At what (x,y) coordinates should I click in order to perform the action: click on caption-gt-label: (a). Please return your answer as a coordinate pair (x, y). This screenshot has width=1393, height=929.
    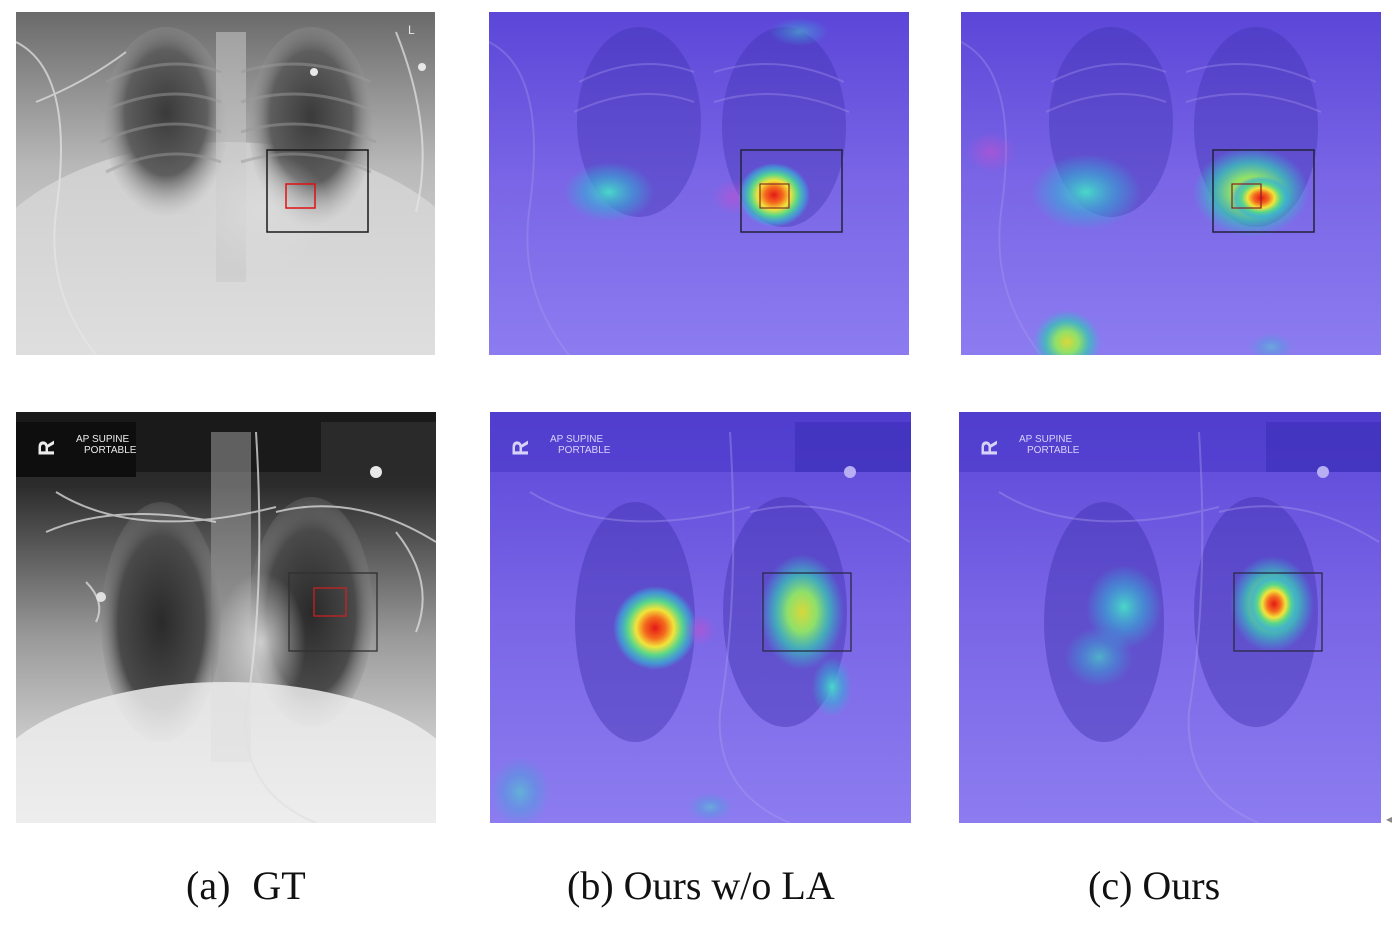
    Looking at the image, I should click on (208, 885).